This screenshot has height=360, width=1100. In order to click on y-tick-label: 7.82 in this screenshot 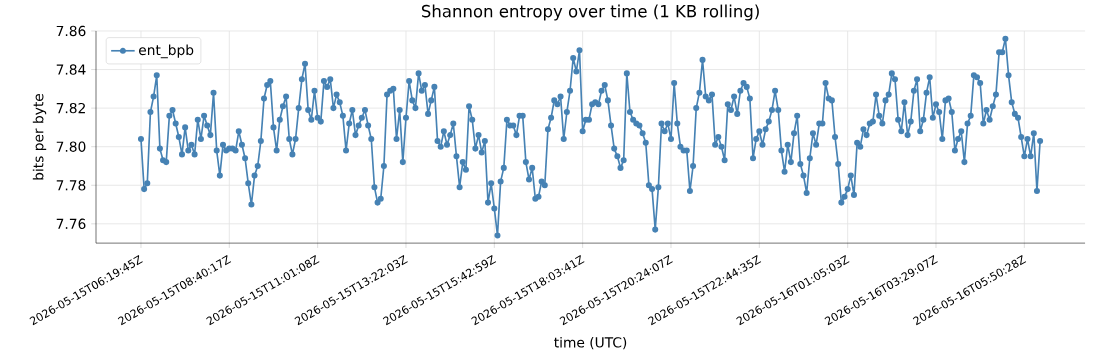, I will do `click(70, 108)`.